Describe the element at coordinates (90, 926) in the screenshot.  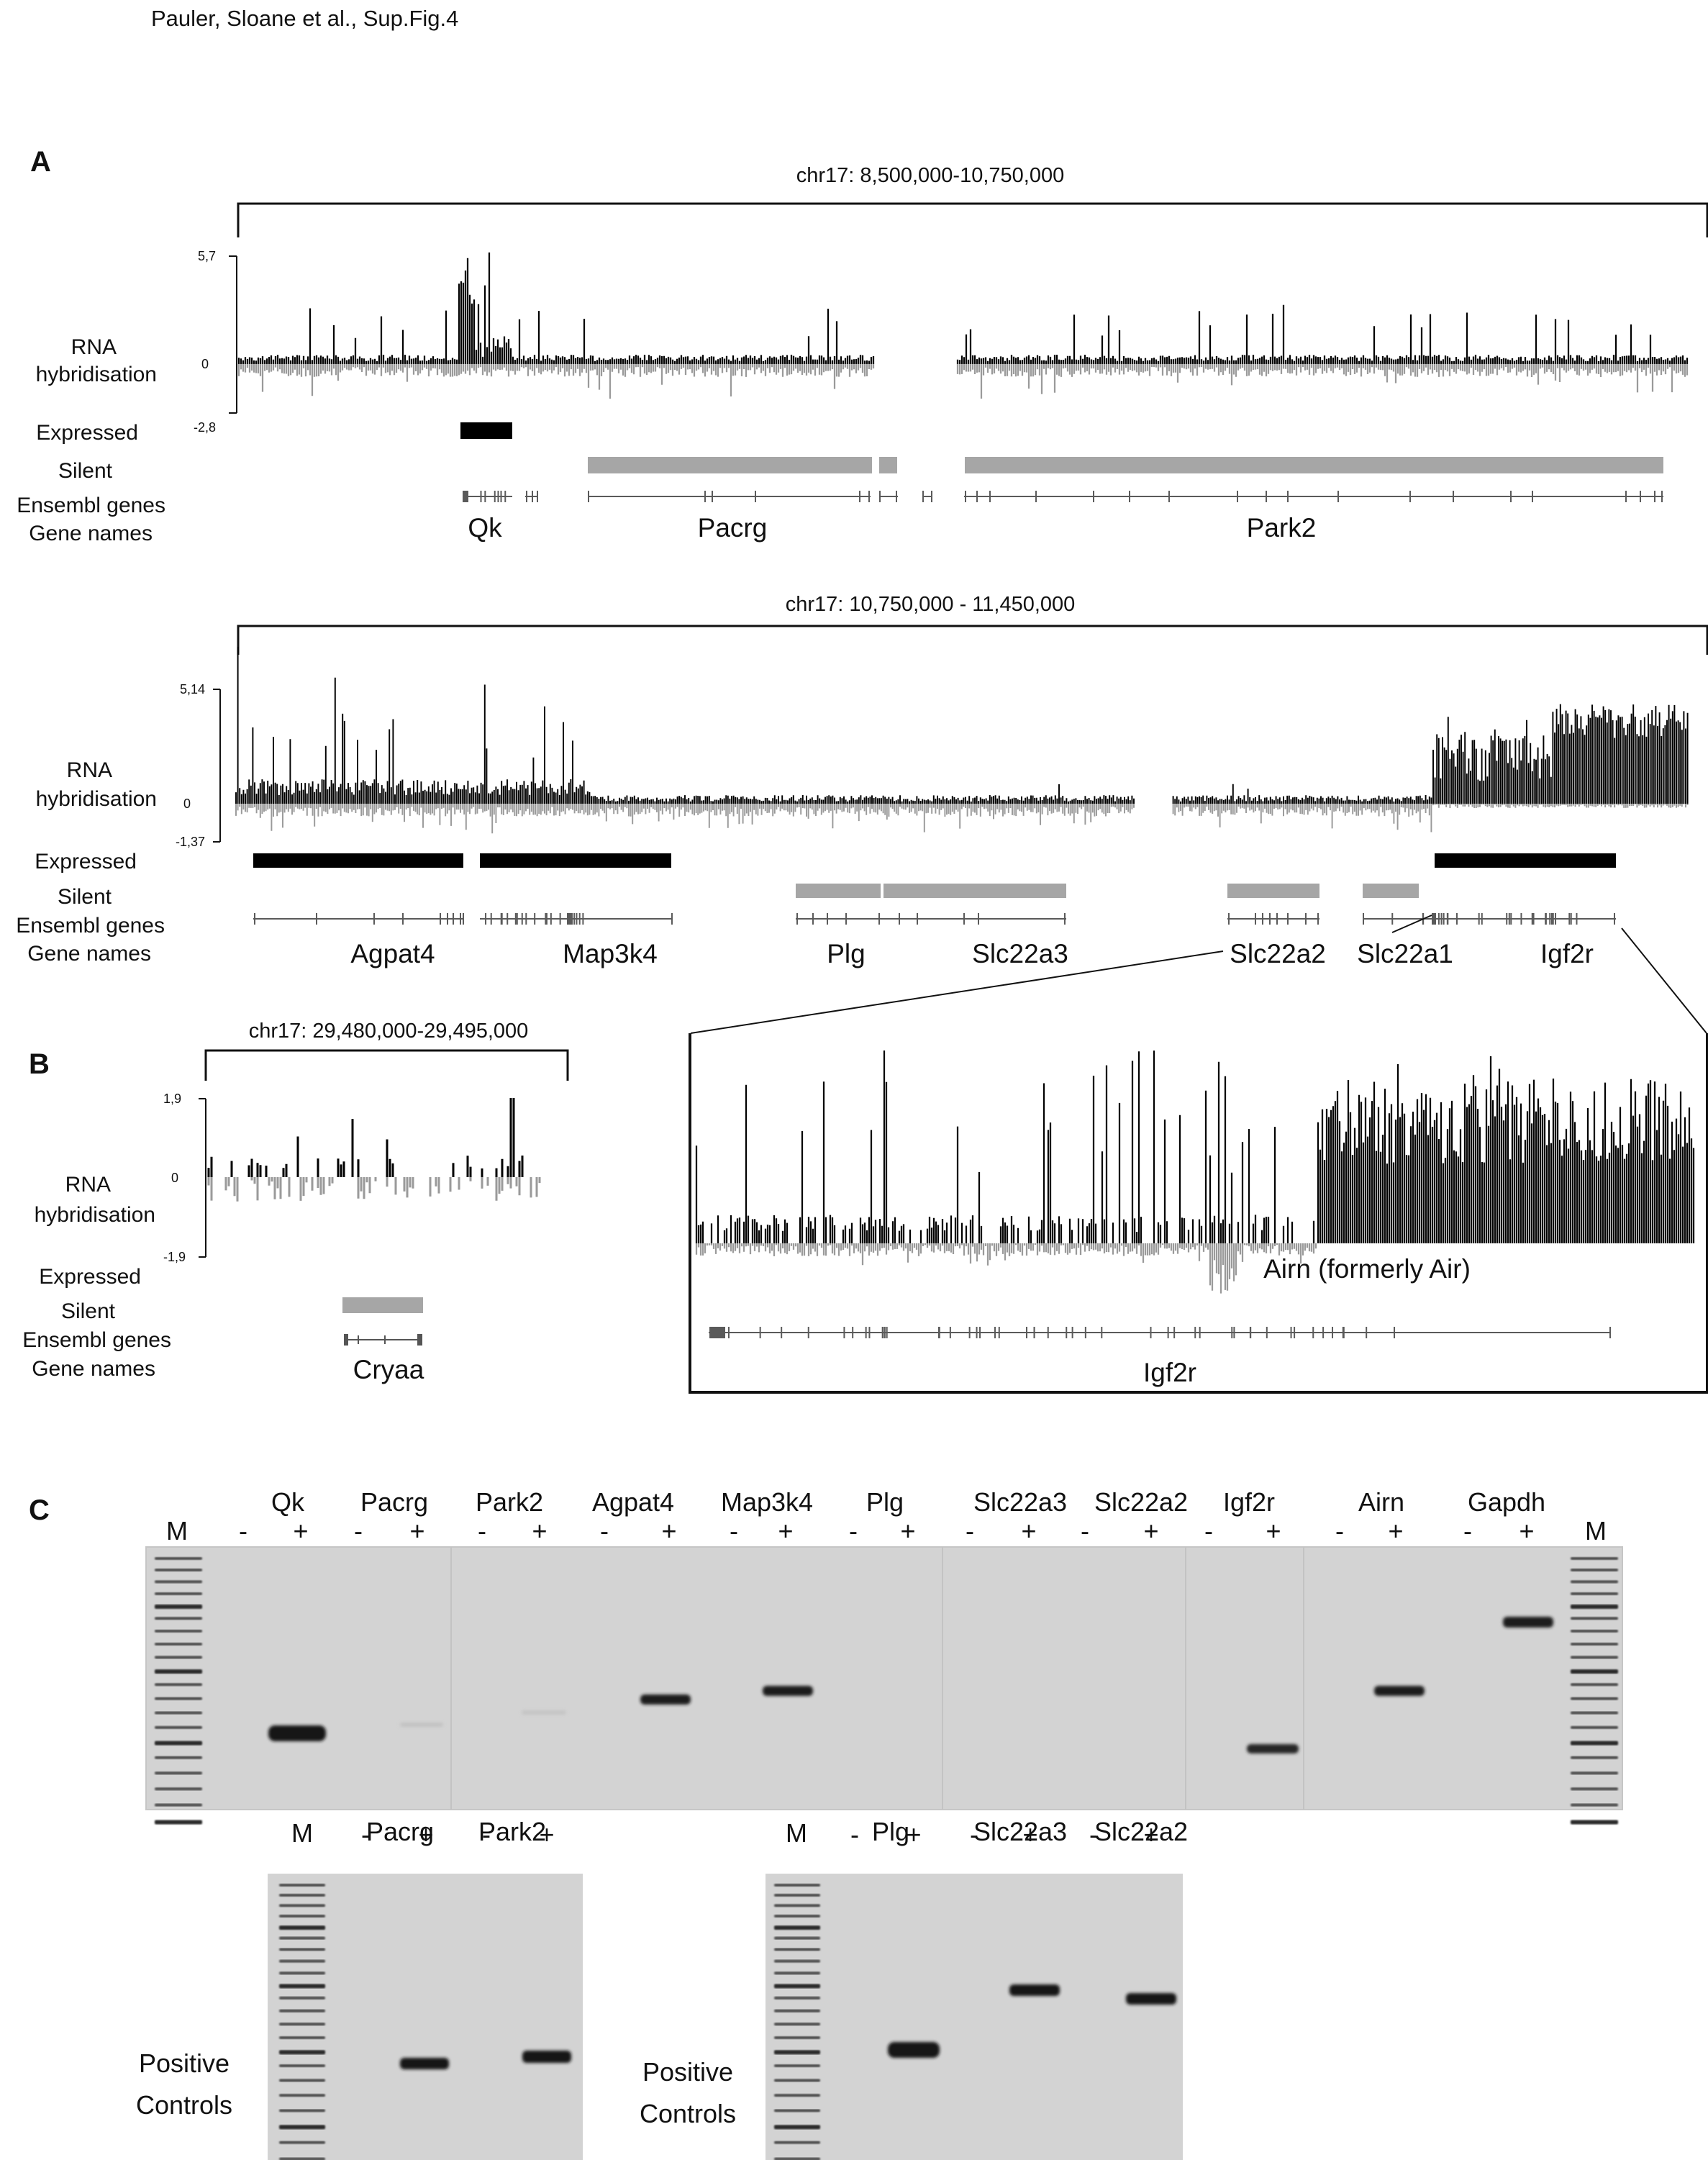
I see `a2-ensembl-label: Ensembl genes` at that location.